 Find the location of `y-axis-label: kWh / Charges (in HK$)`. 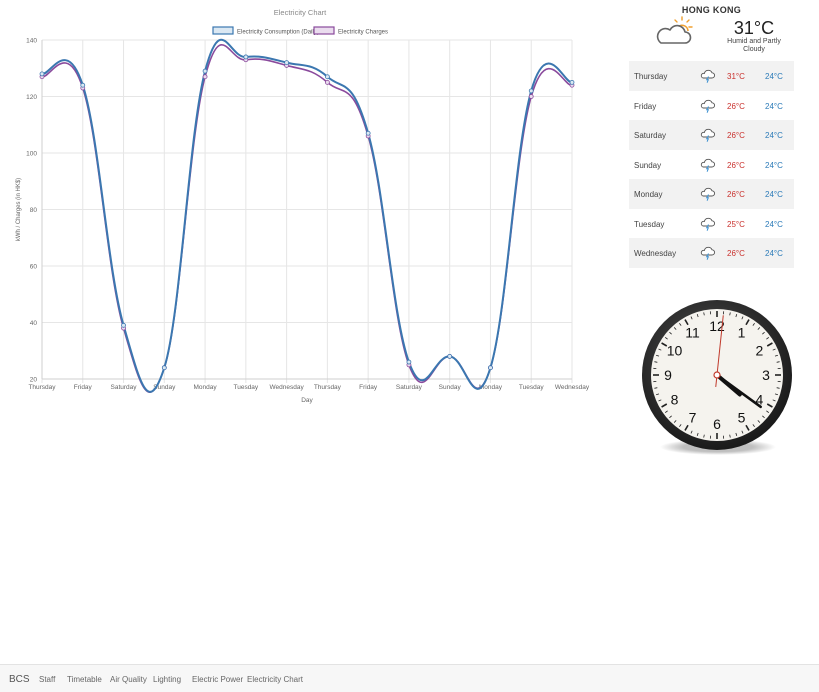

y-axis-label: kWh / Charges (in HK$) is located at coordinates (19, 209).